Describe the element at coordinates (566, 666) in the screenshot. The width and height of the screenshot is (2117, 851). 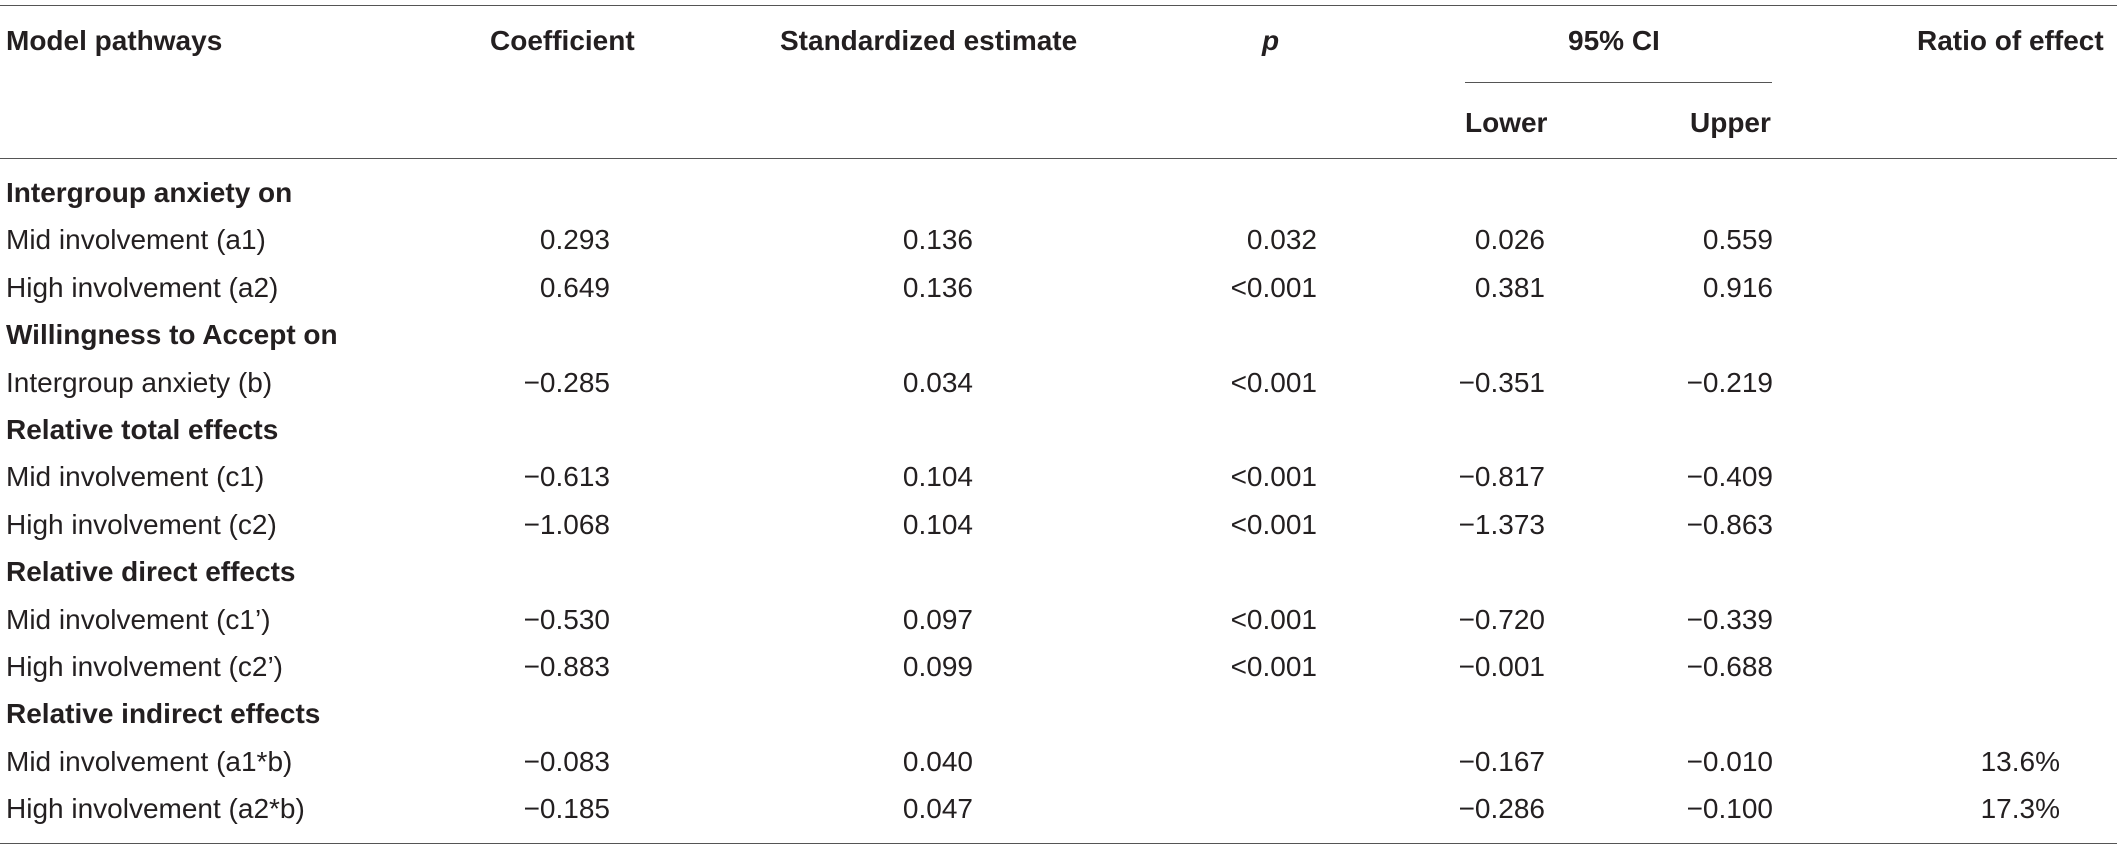
I see `cell-coefficient: −0.883` at that location.